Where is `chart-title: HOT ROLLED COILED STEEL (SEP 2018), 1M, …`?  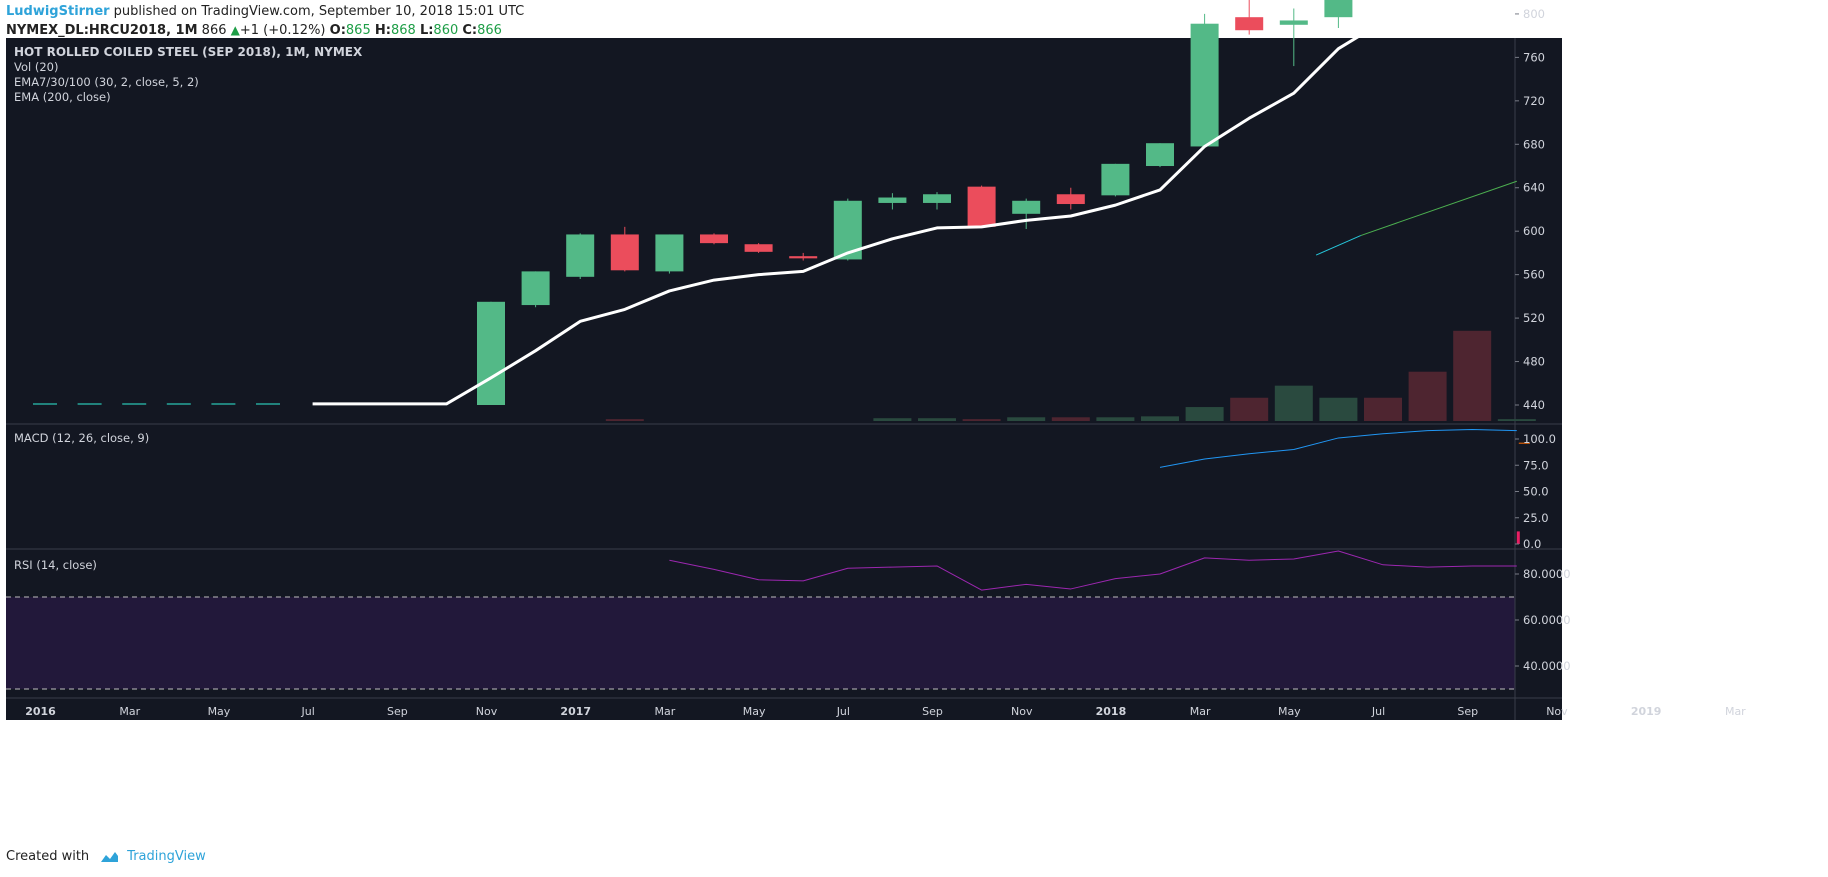 chart-title: HOT ROLLED COILED STEEL (SEP 2018), 1M, … is located at coordinates (188, 52).